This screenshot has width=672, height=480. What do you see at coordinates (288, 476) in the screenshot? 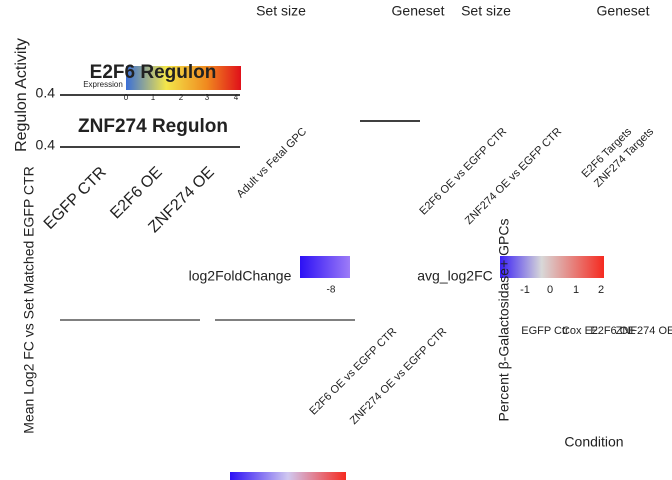
I see `bottom-colorbar` at bounding box center [288, 476].